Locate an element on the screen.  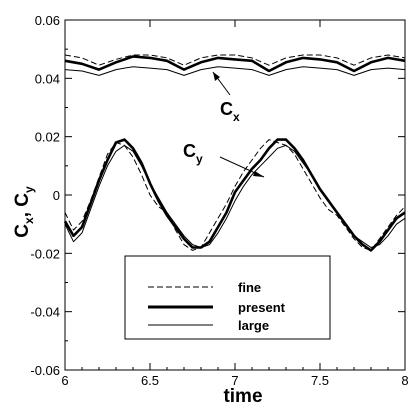
cx-annotation-arrowhead is located at coordinates (216, 76).